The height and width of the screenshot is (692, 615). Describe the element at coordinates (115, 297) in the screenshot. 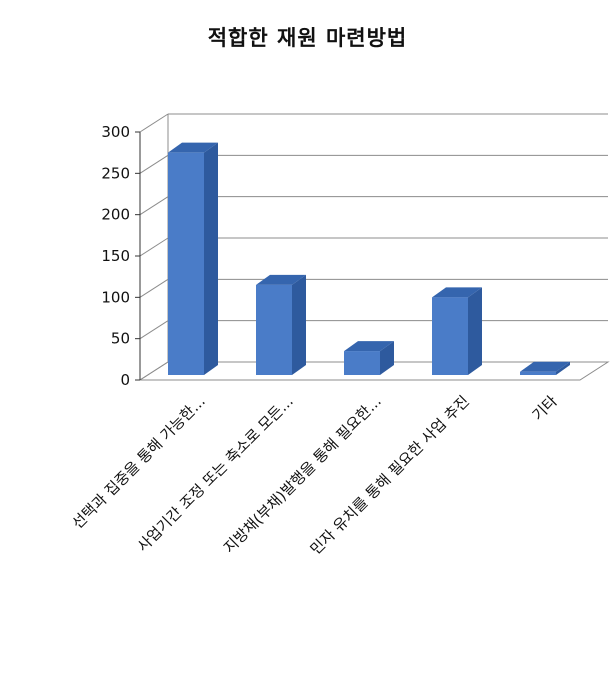

I see `y-tick-label: 100` at that location.